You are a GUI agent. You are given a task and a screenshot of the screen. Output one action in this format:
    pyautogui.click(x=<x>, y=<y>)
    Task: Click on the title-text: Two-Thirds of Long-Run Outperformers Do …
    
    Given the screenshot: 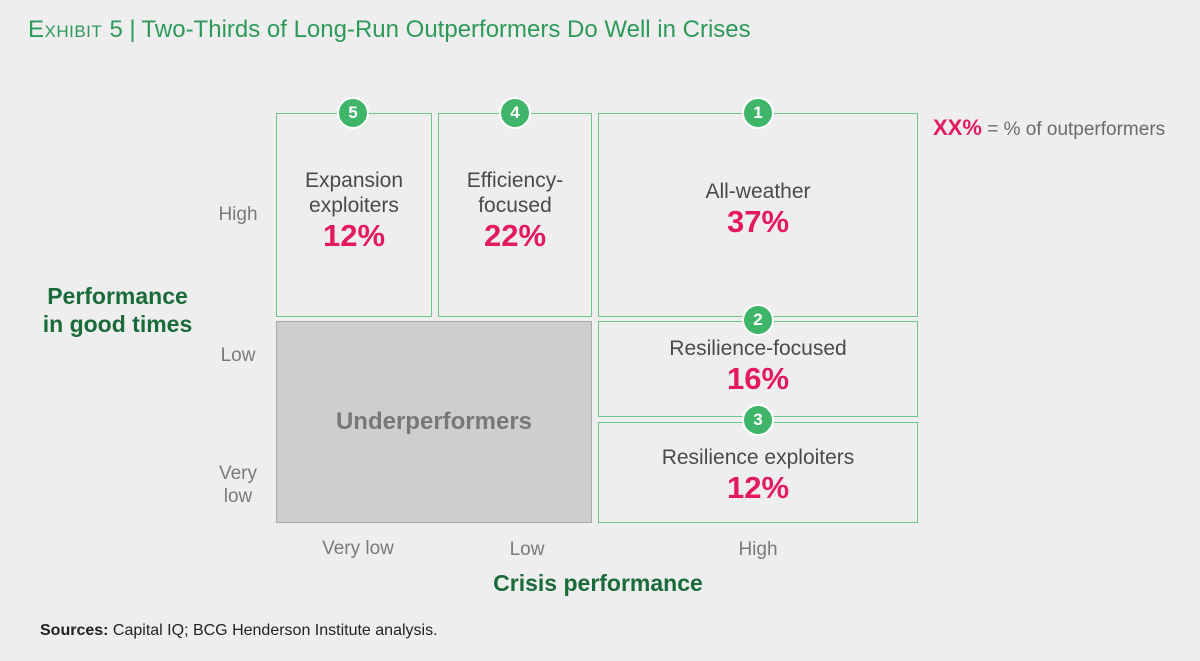 What is the action you would take?
    pyautogui.click(x=446, y=29)
    